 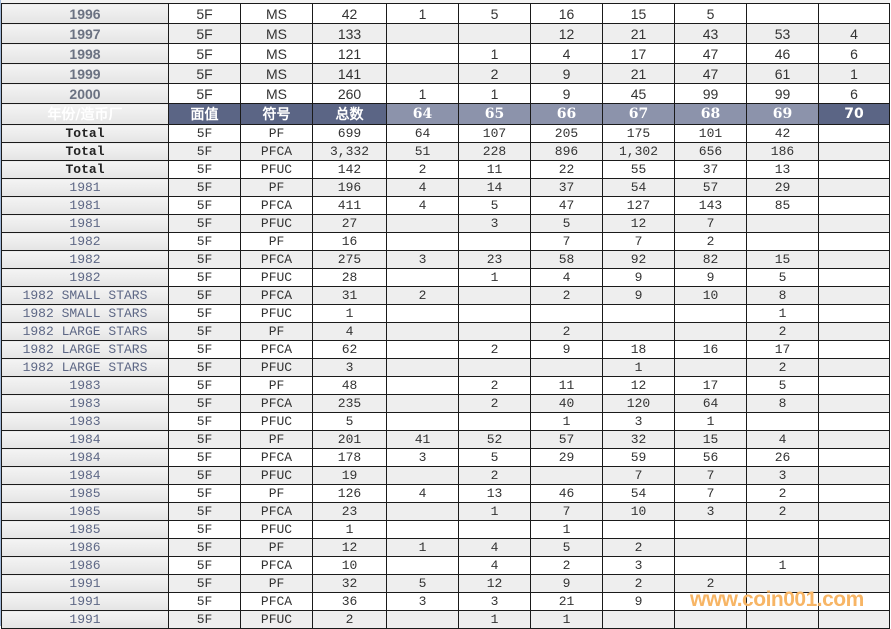 I want to click on table-cell: 16, so click(x=710, y=349).